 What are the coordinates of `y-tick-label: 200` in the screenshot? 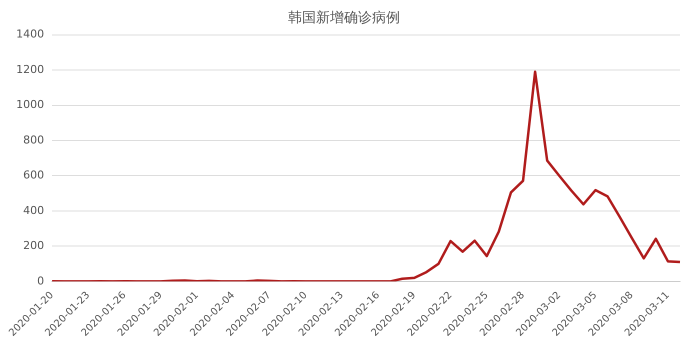 It's located at (33, 245).